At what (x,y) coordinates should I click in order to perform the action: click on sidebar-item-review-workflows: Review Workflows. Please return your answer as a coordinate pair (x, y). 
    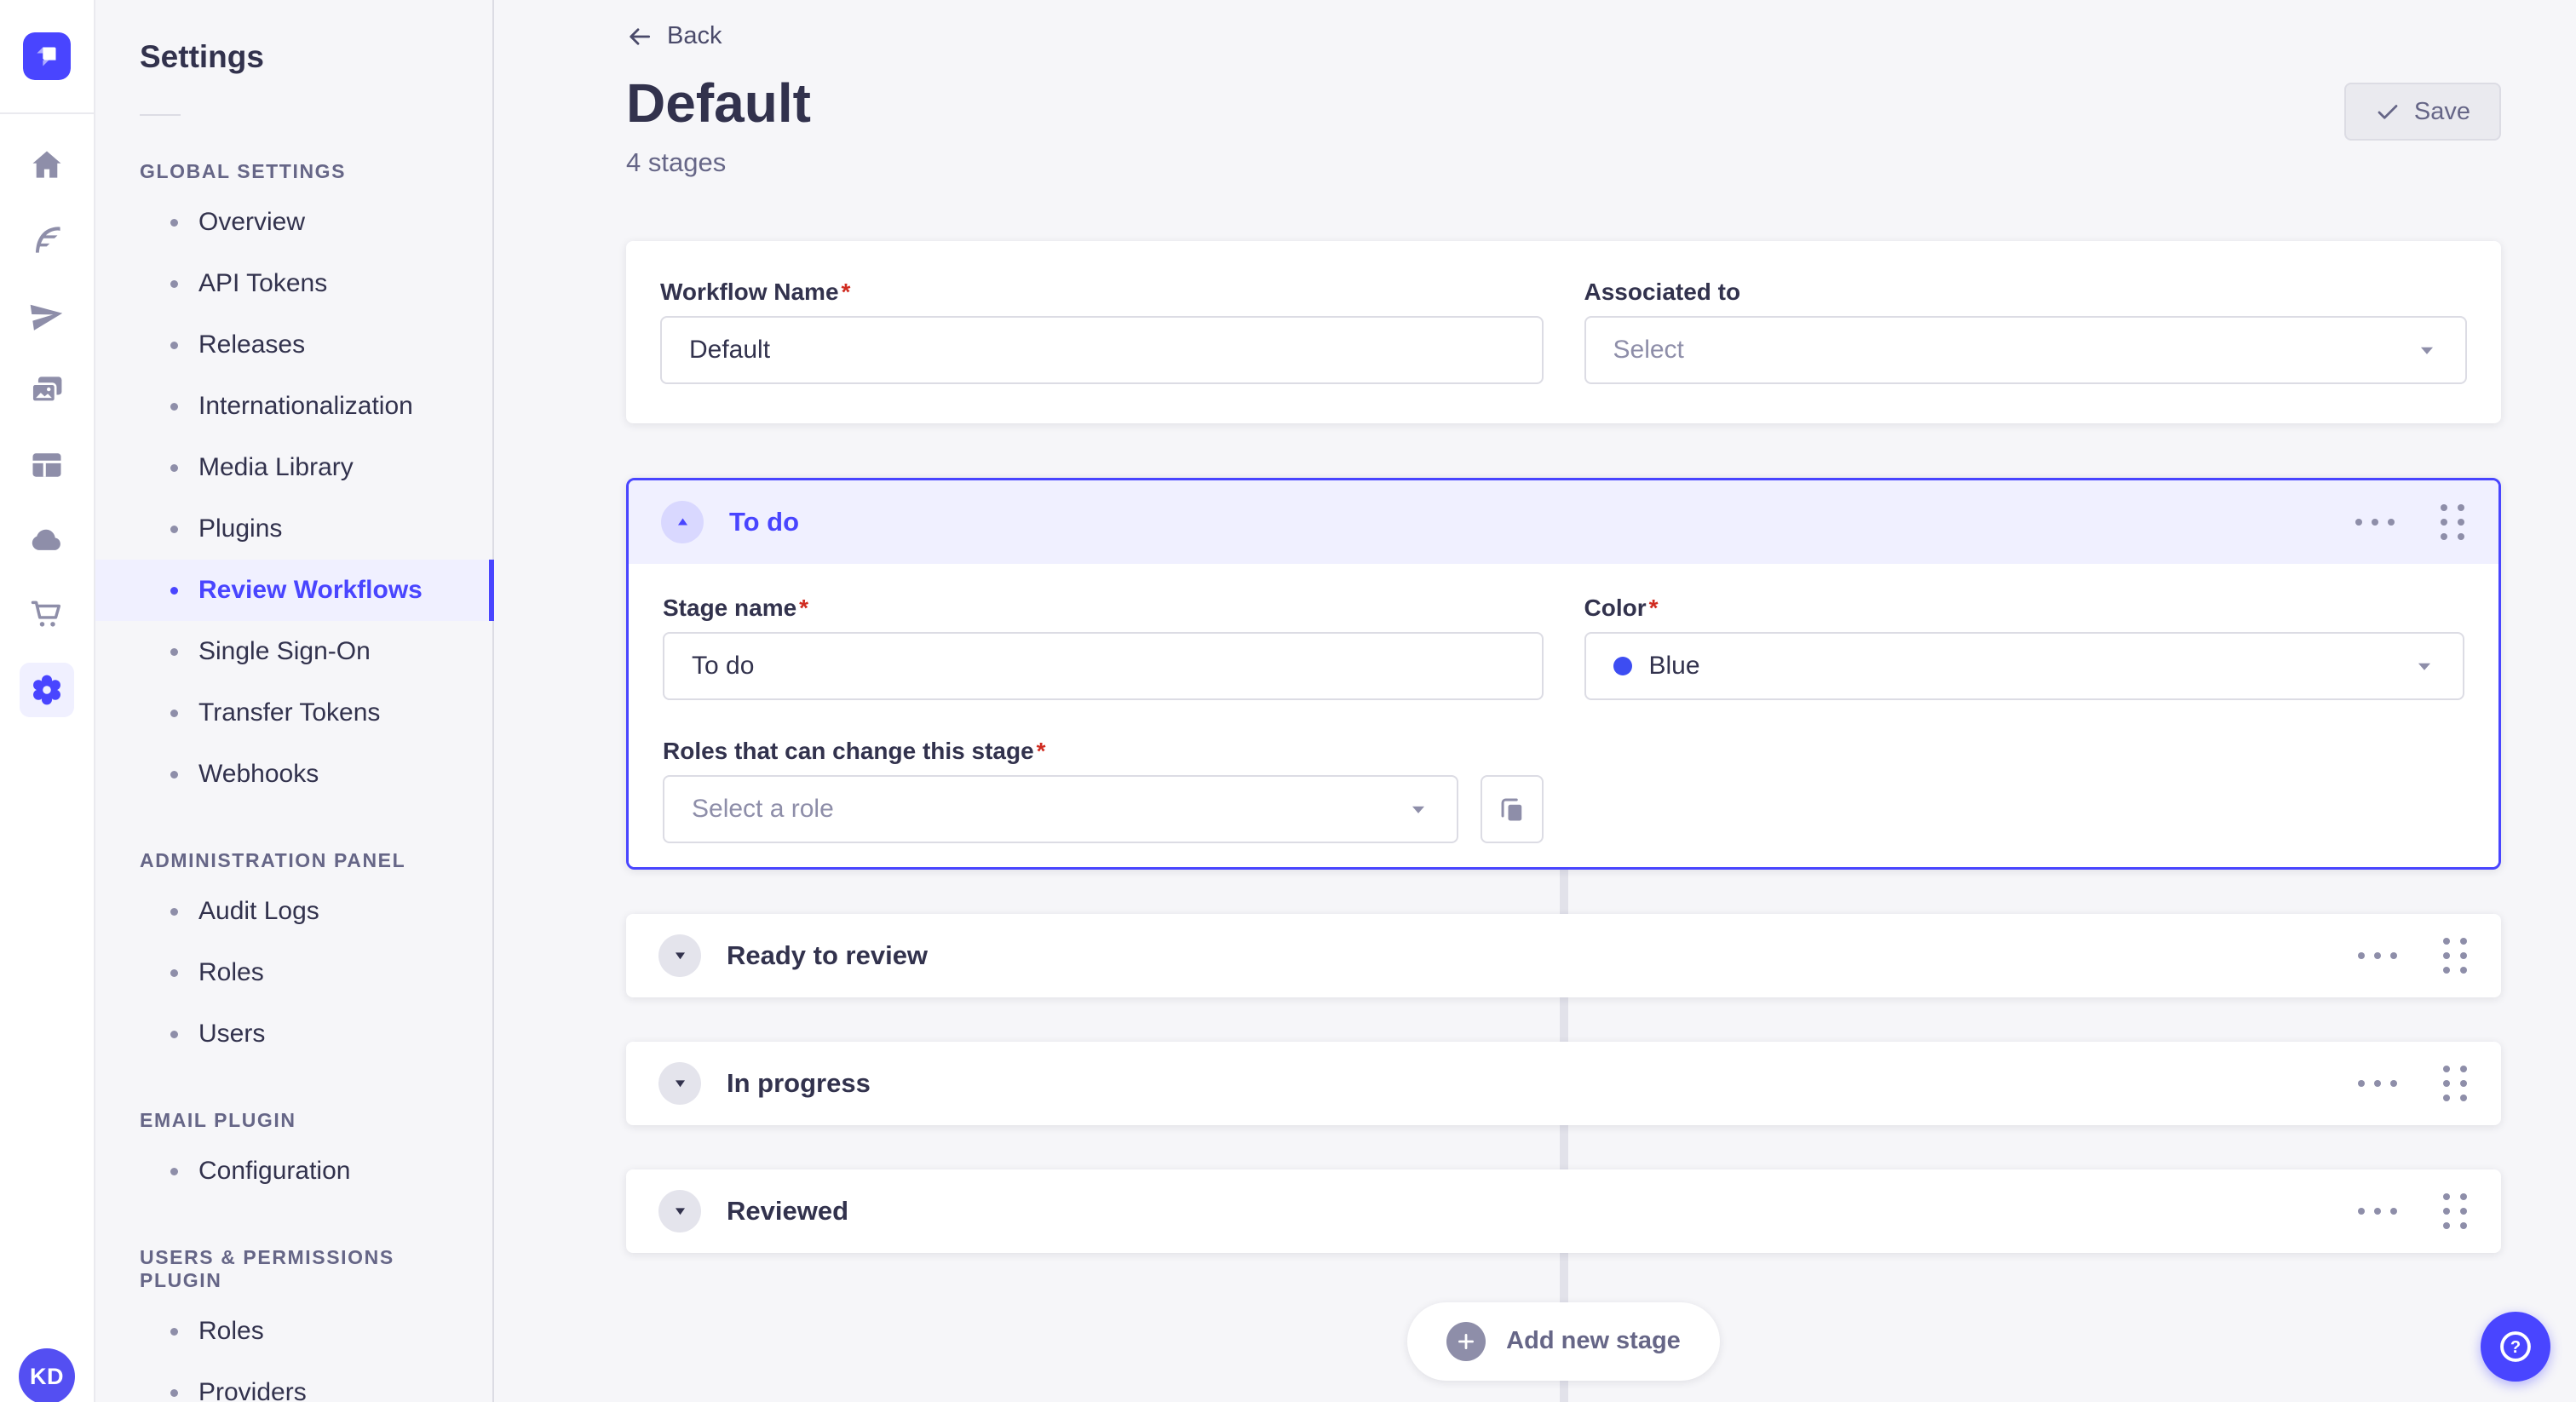
    Looking at the image, I should click on (295, 590).